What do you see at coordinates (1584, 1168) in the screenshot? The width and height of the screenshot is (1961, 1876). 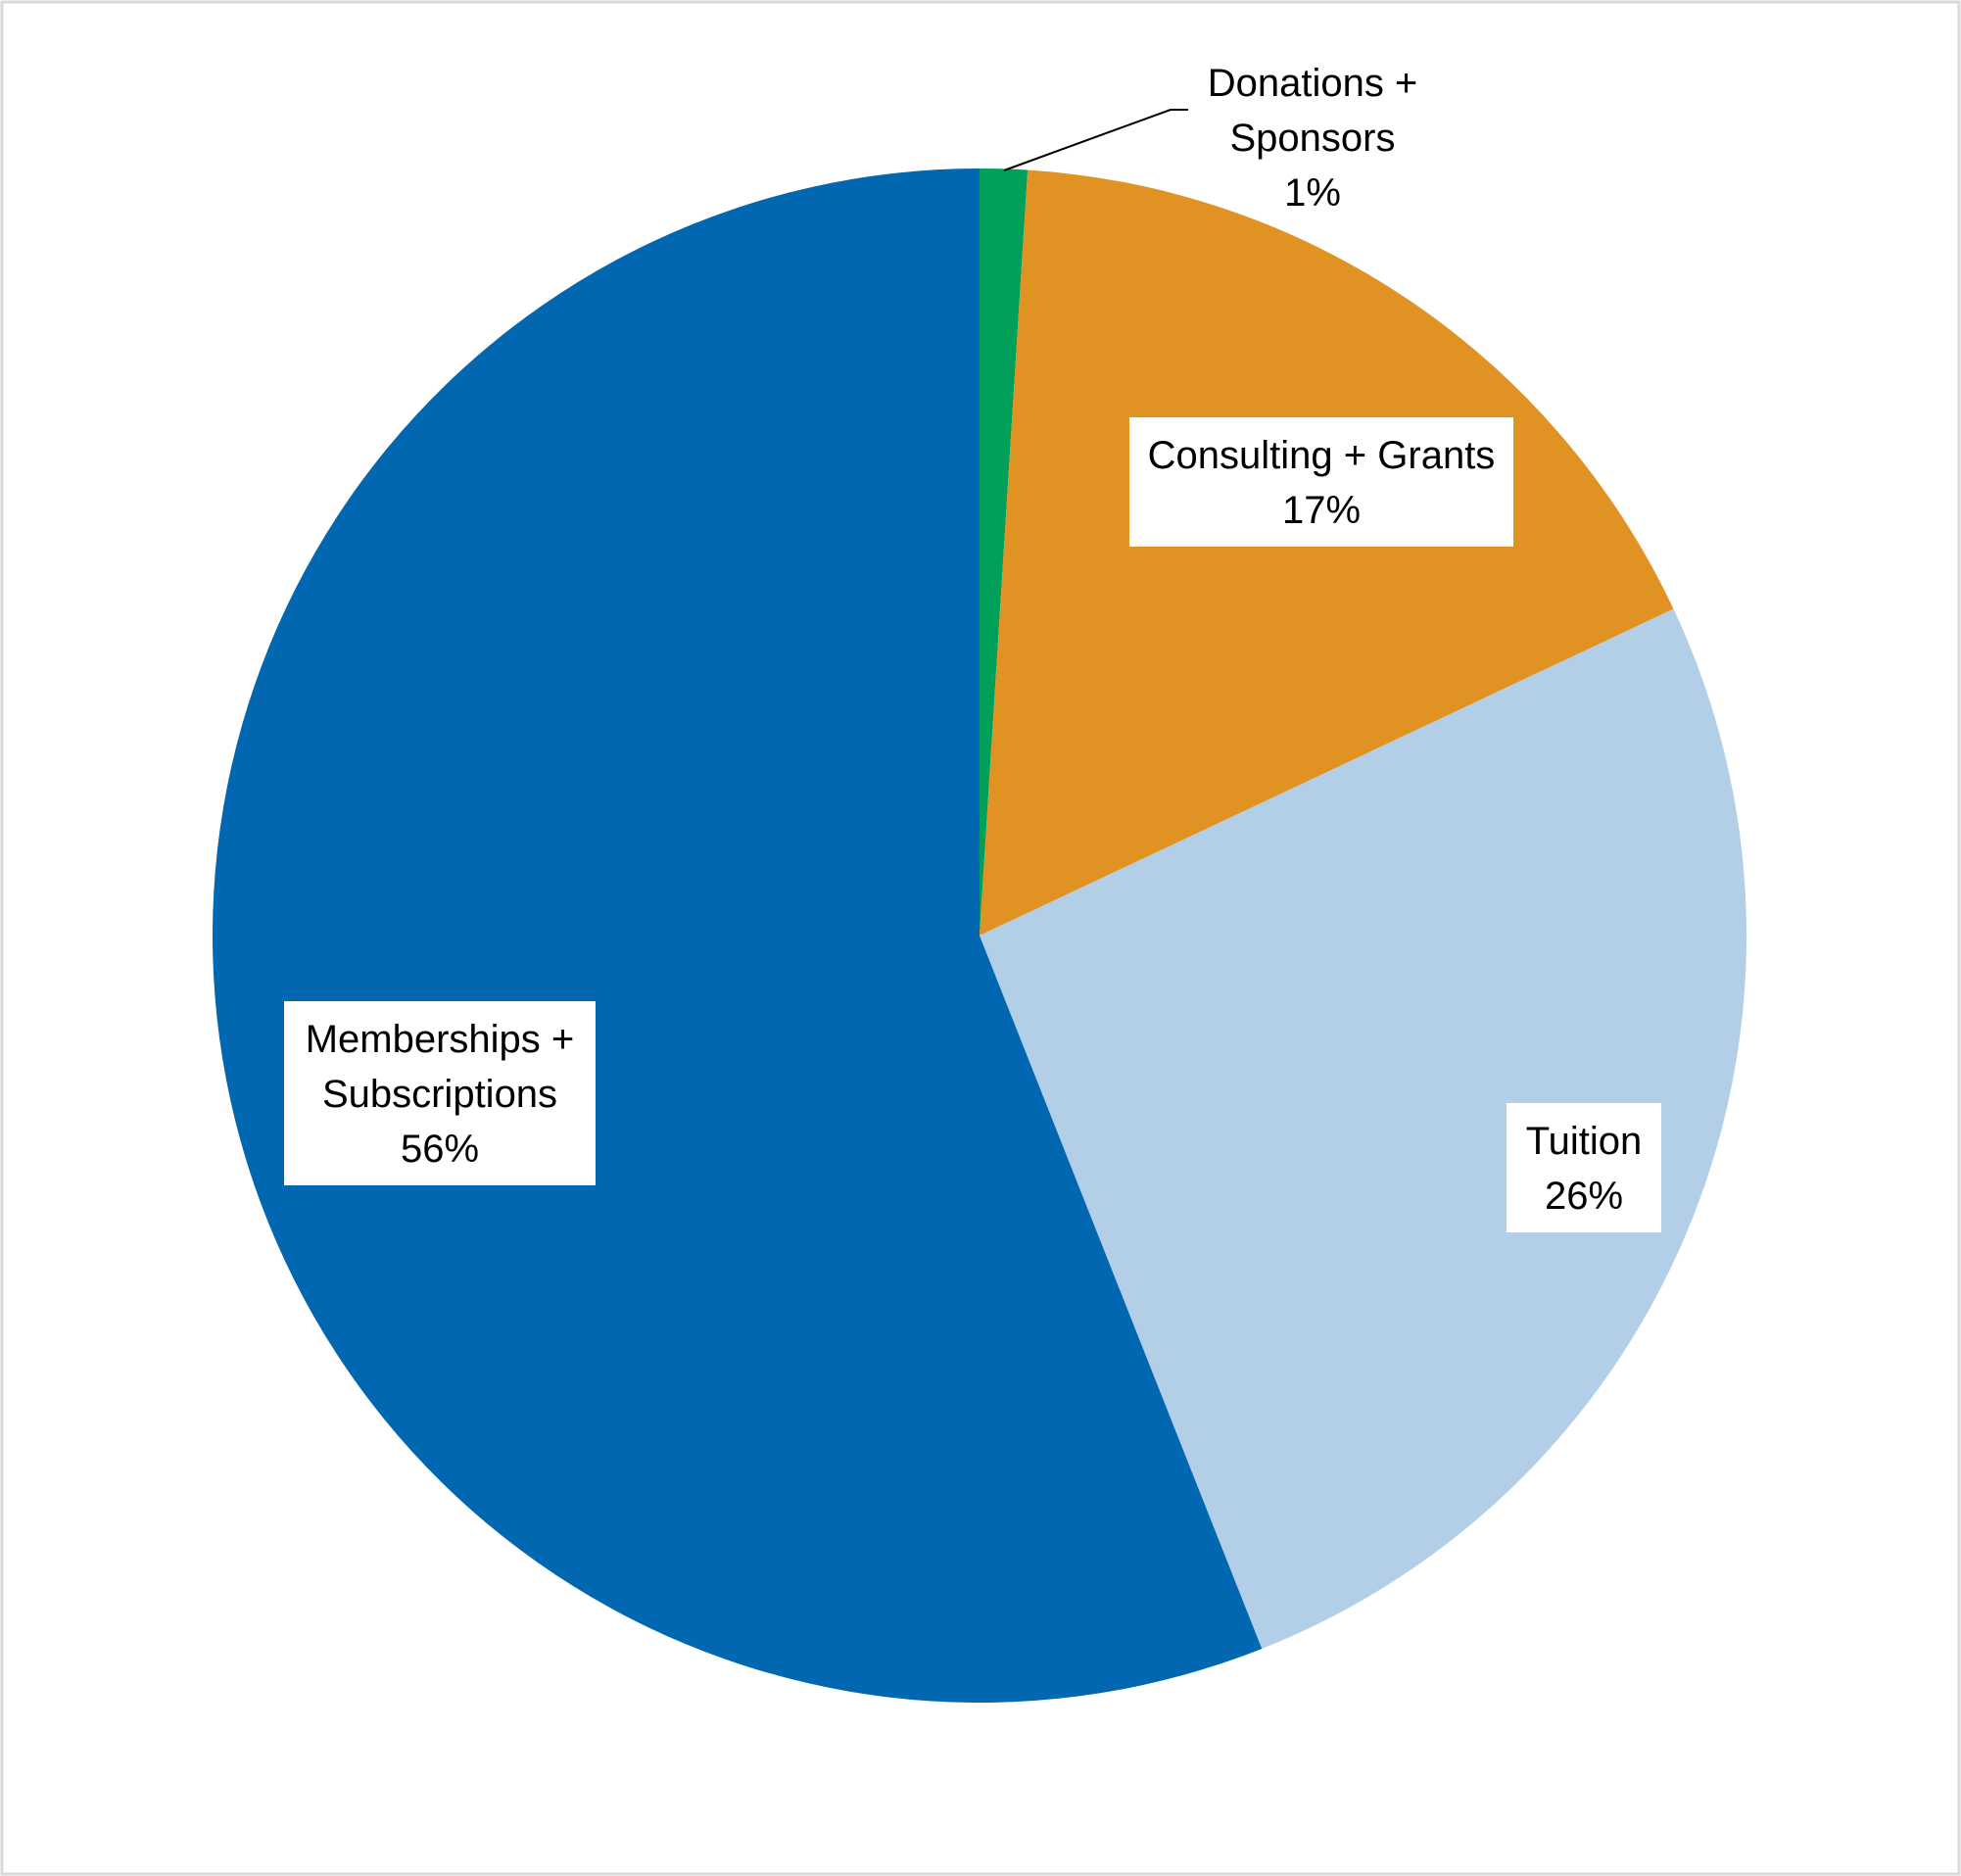 I see `label-box-tuition` at bounding box center [1584, 1168].